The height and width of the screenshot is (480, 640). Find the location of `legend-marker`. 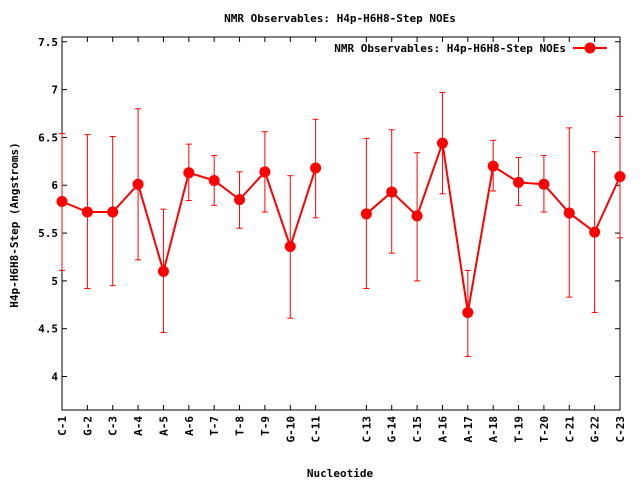

legend-marker is located at coordinates (590, 48).